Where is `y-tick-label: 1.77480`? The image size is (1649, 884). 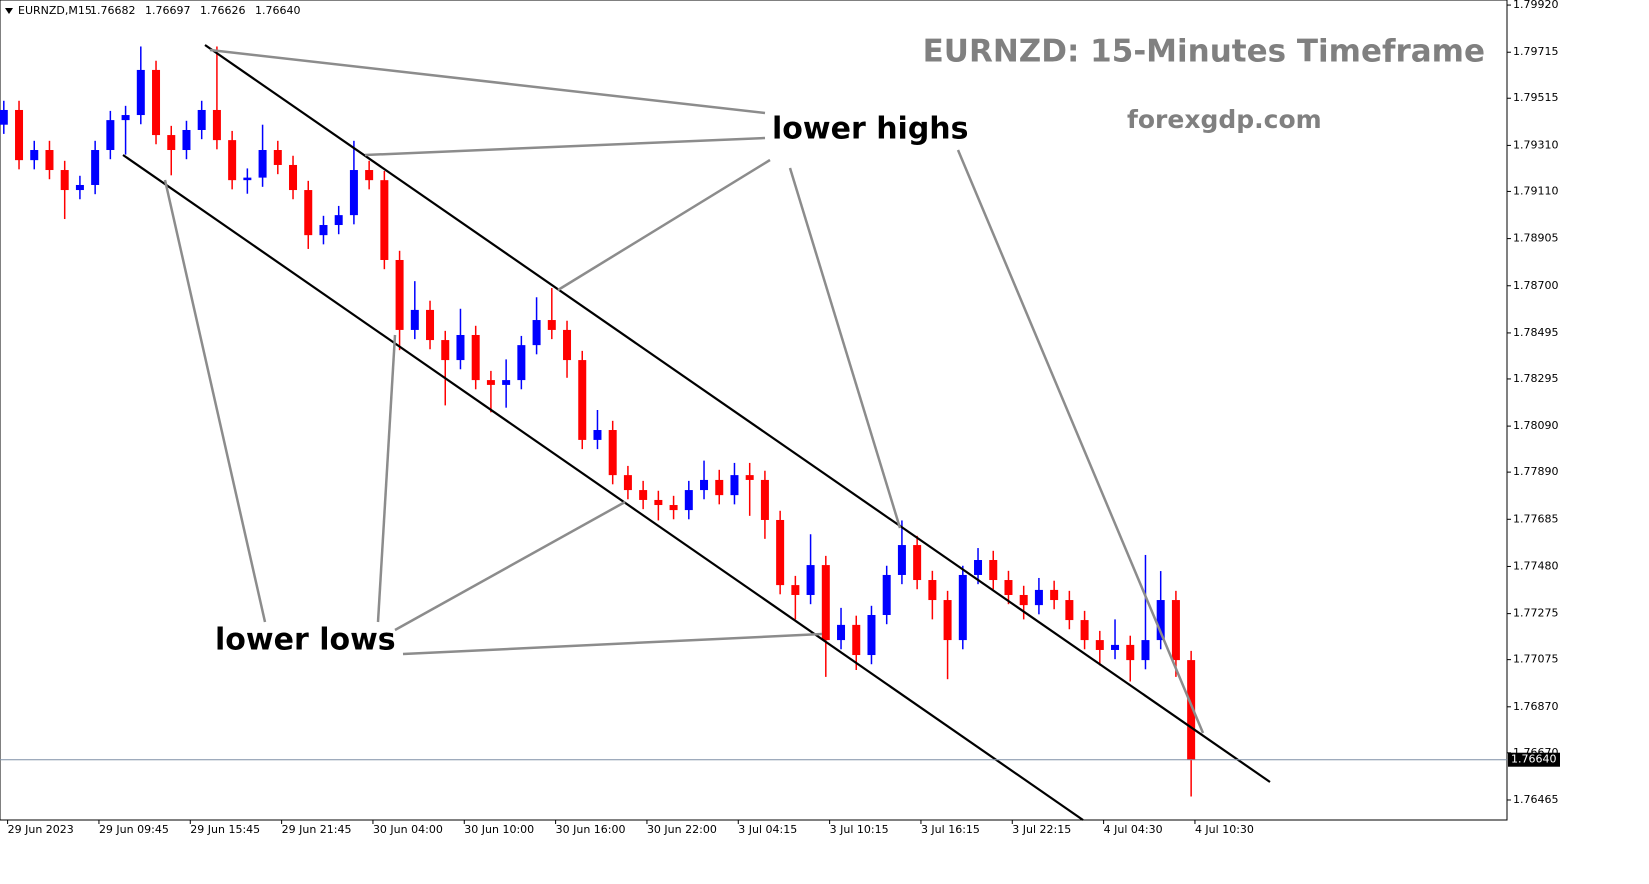
y-tick-label: 1.77480 is located at coordinates (1536, 565).